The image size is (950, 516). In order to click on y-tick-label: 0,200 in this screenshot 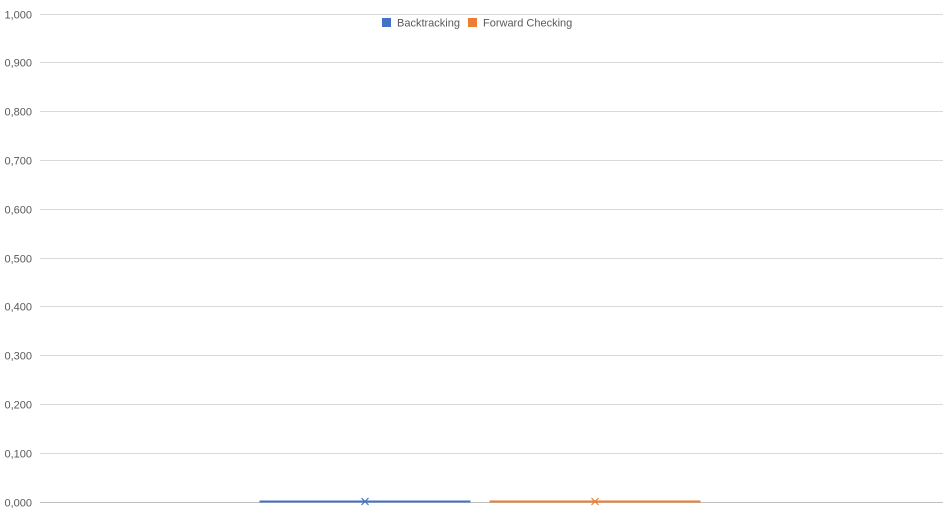, I will do `click(18, 406)`.